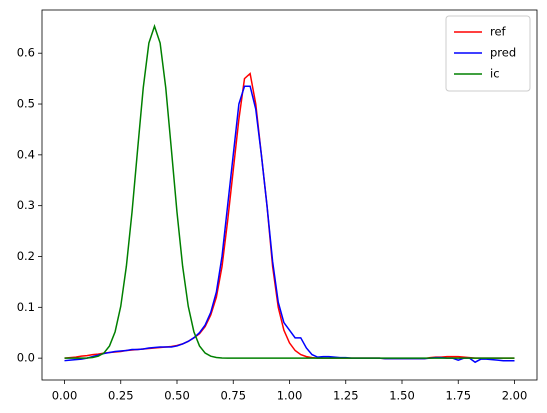 The width and height of the screenshot is (547, 413). Describe the element at coordinates (26, 53) in the screenshot. I see `y-tick-label: 0.6` at that location.